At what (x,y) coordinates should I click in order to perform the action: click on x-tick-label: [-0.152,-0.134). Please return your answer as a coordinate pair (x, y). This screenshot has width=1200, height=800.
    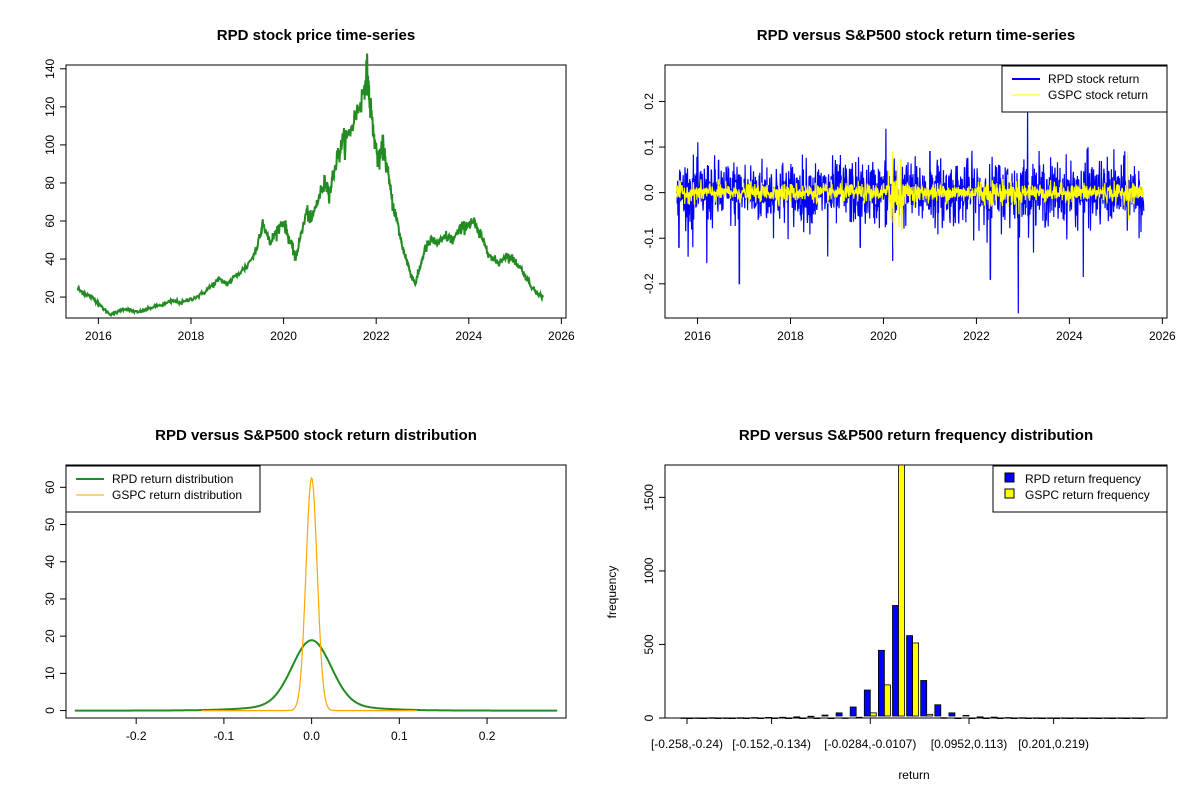
    Looking at the image, I should click on (771, 744).